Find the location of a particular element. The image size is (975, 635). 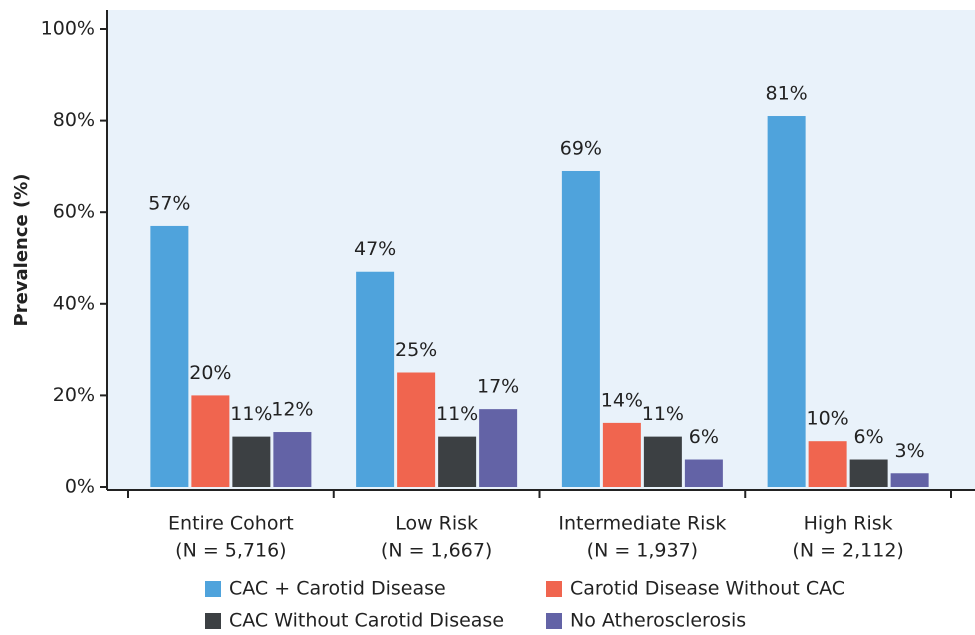

x-tick-label: High Risk is located at coordinates (848, 524).